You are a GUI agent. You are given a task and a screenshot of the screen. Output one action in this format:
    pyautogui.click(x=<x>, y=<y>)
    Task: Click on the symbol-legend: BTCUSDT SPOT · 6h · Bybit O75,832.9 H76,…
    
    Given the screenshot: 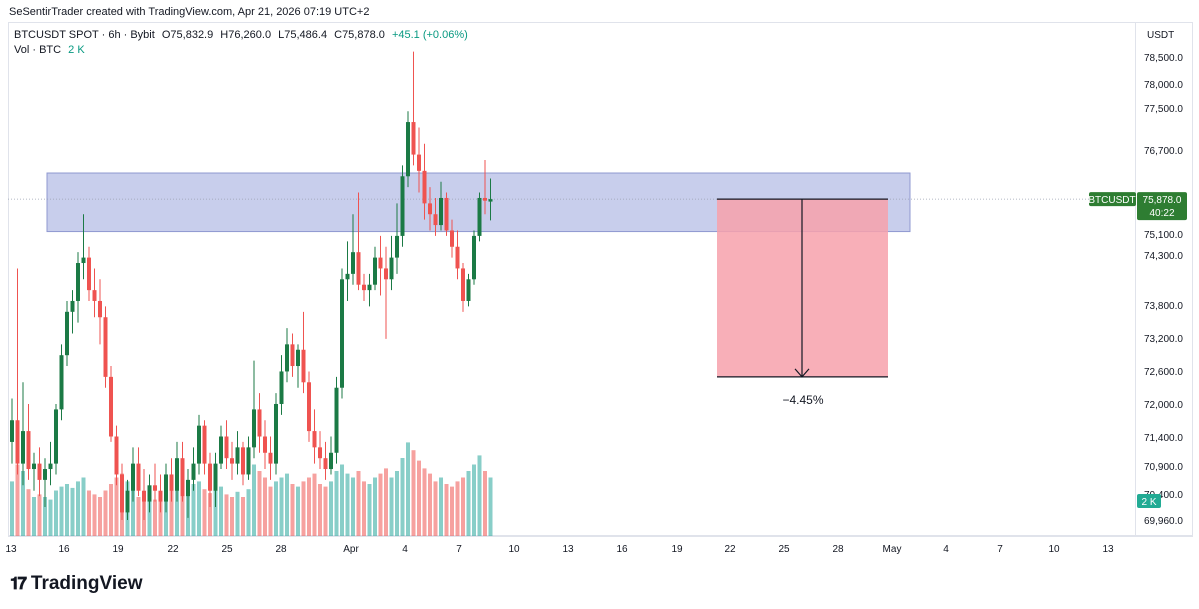 What is the action you would take?
    pyautogui.click(x=241, y=35)
    